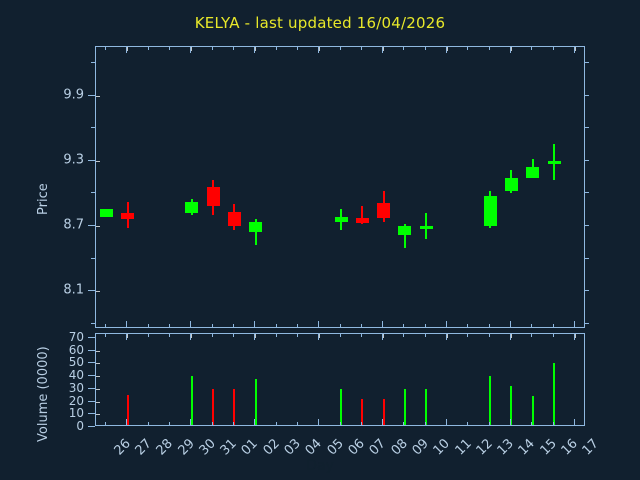  What do you see at coordinates (420, 447) in the screenshot?
I see `x-tick-label: 09` at bounding box center [420, 447].